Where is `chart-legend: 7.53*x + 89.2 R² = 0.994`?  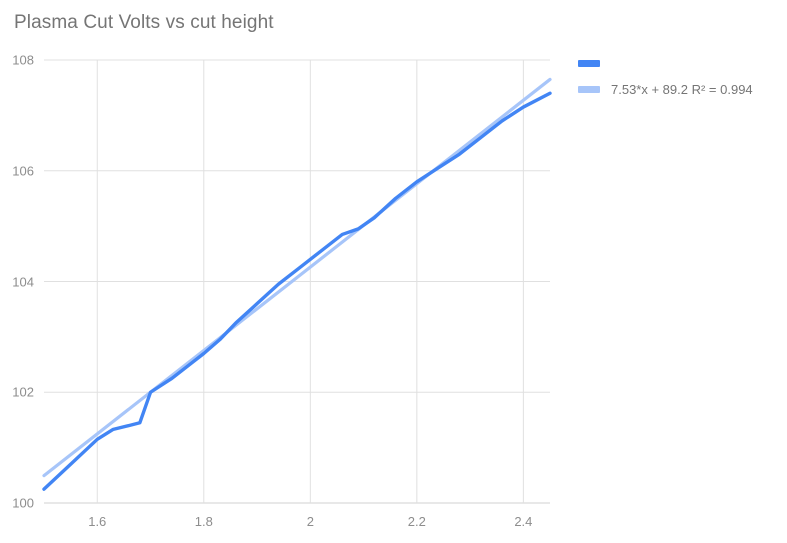 chart-legend: 7.53*x + 89.2 R² = 0.994 is located at coordinates (680, 76).